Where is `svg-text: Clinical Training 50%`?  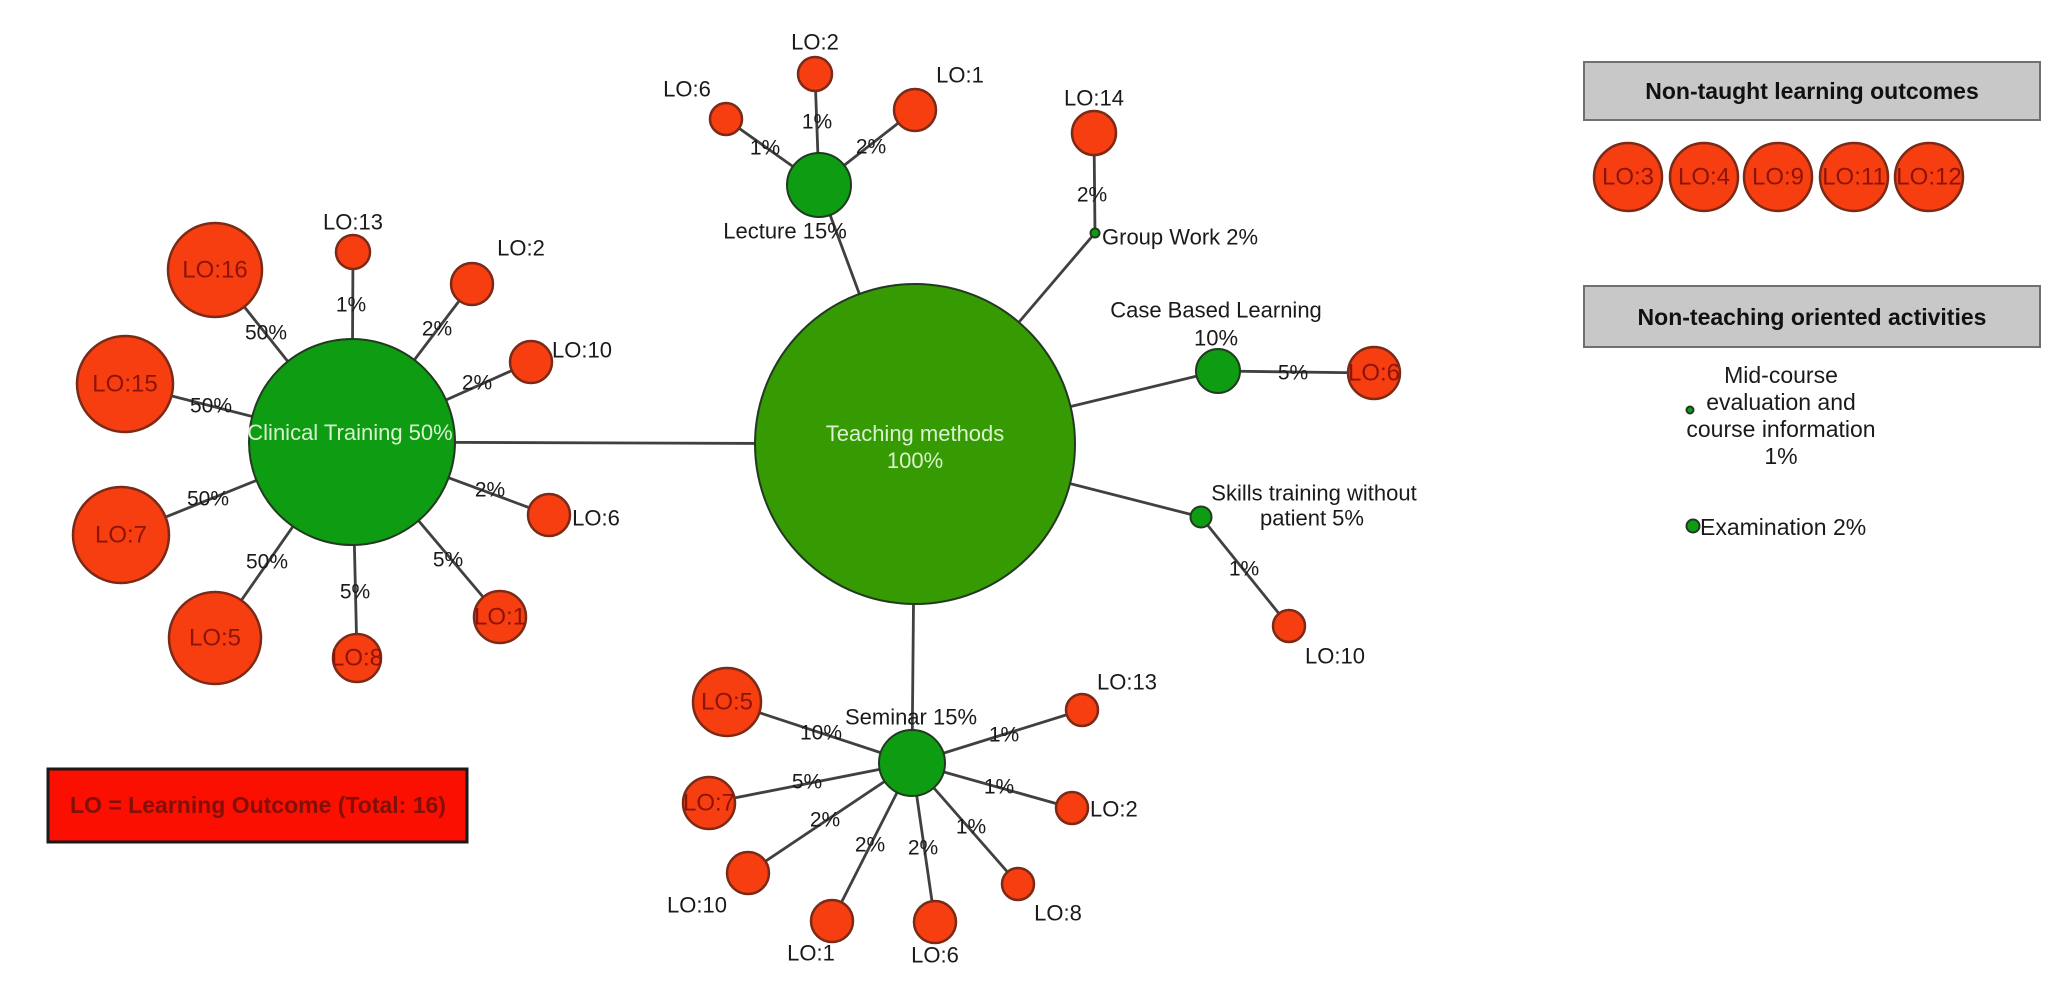
svg-text: Clinical Training 50% is located at coordinates (349, 432).